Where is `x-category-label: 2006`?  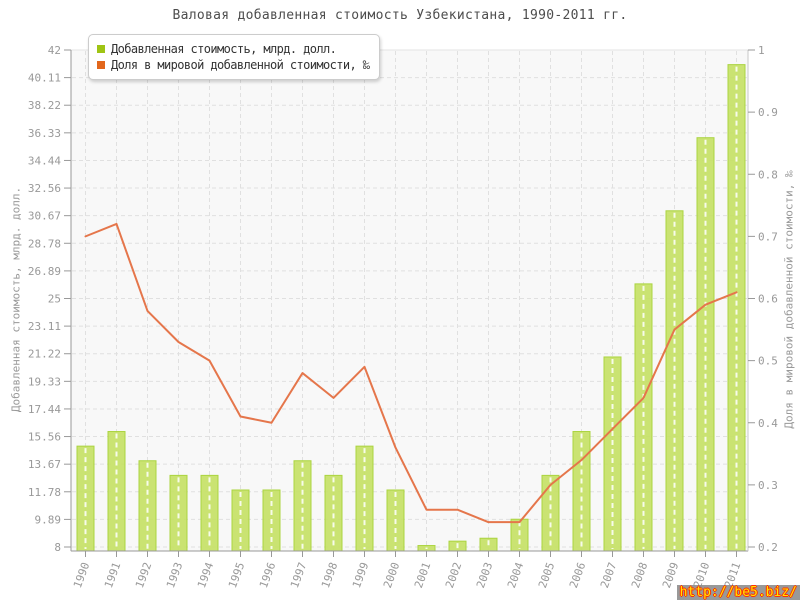
x-category-label: 2006 is located at coordinates (577, 575).